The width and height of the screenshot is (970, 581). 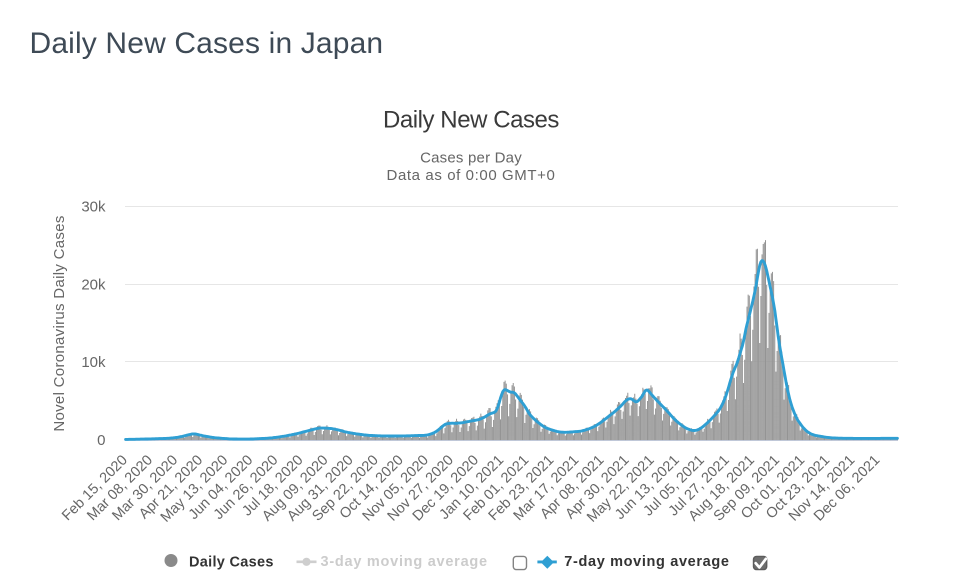 What do you see at coordinates (59, 323) in the screenshot?
I see `svg-text: Novel Coronavirus Daily Cases` at bounding box center [59, 323].